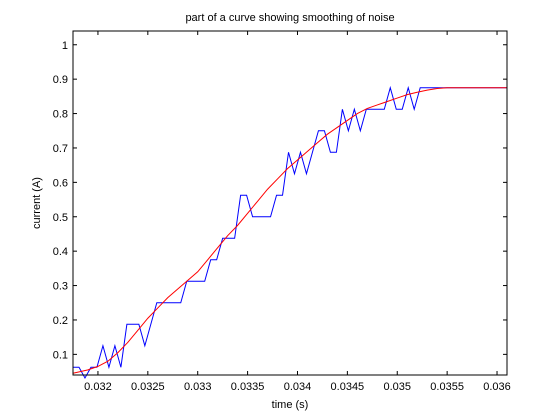 This screenshot has height=420, width=560. I want to click on y-tick-label: 0.9, so click(60, 80).